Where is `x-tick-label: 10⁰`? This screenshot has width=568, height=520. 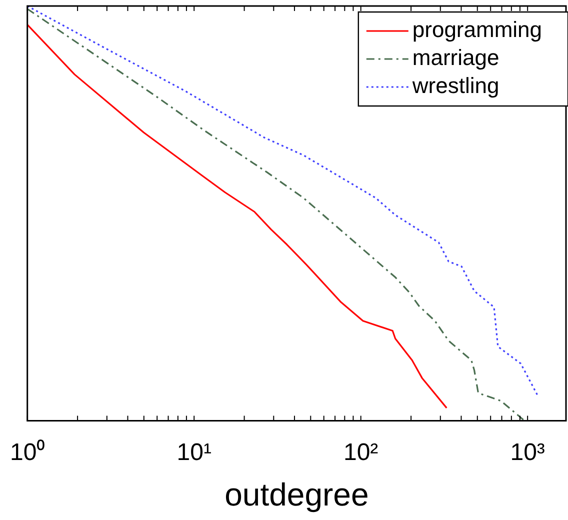 x-tick-label: 10⁰ is located at coordinates (27, 452).